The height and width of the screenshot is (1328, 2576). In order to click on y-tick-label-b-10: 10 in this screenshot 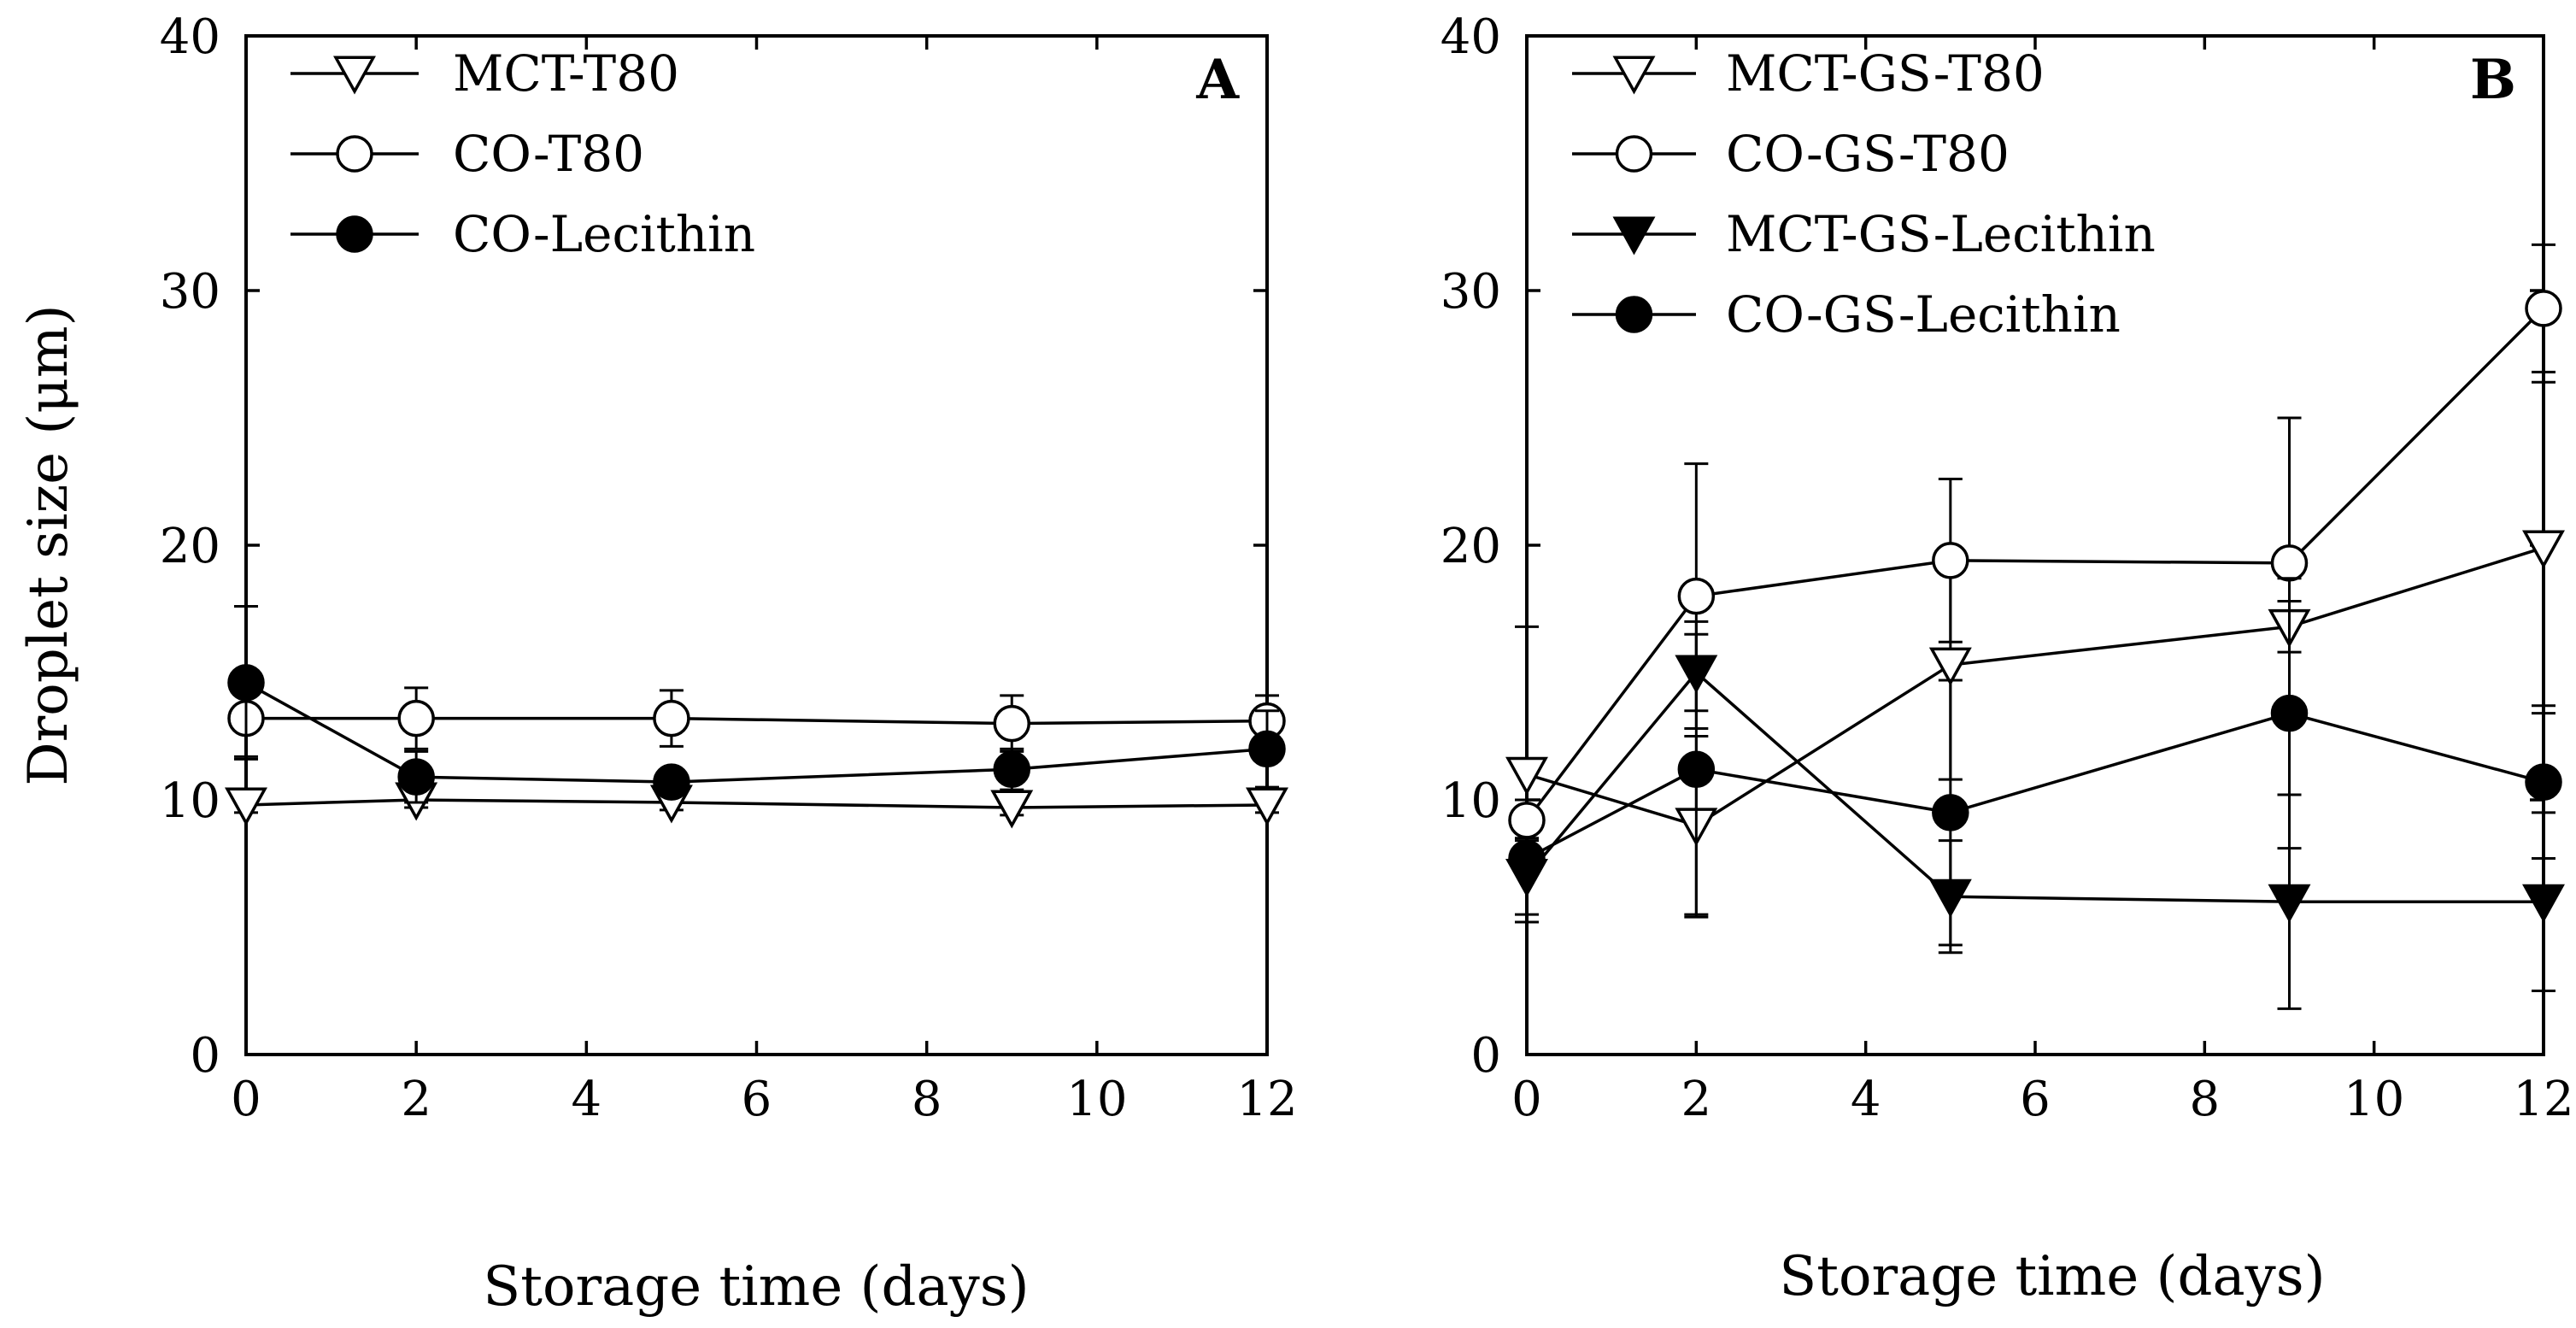, I will do `click(1471, 801)`.